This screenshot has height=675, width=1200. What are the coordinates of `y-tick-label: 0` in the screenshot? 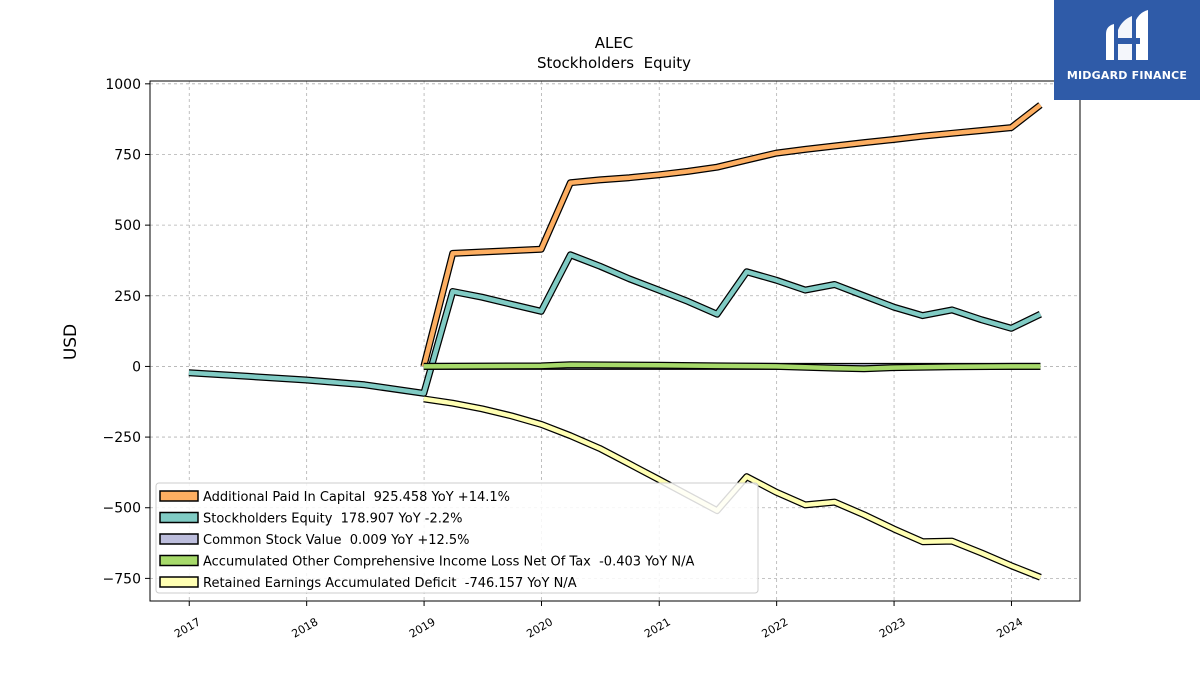 It's located at (136, 367).